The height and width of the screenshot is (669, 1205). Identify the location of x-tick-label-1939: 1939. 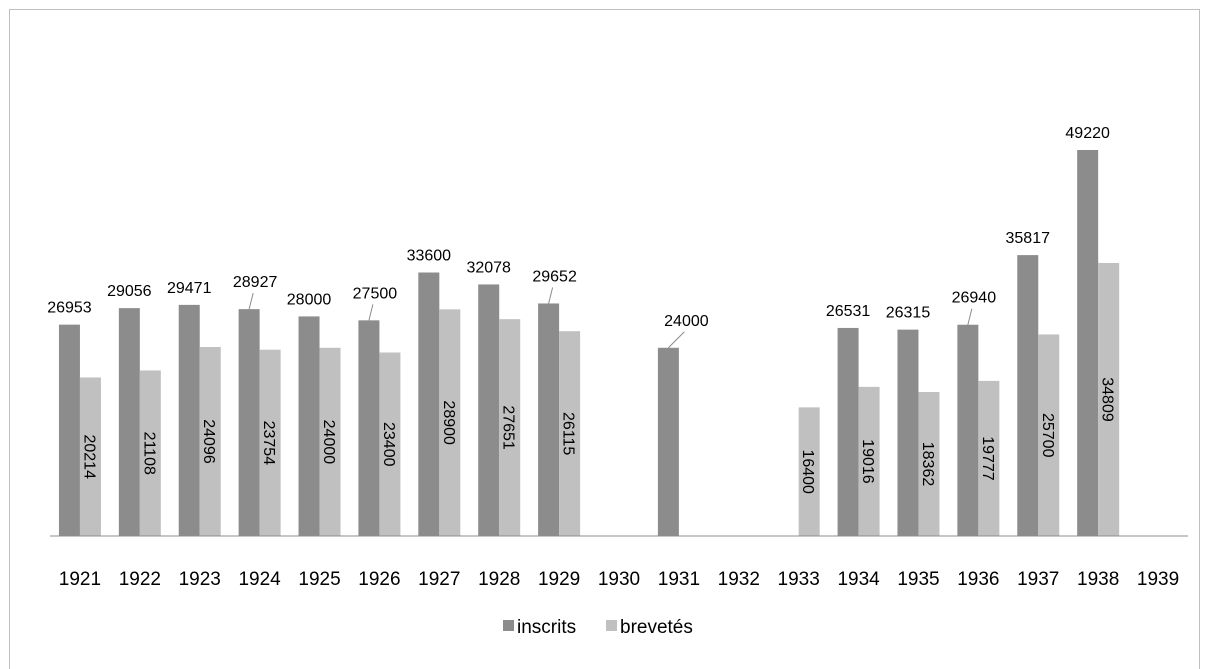
(1158, 579).